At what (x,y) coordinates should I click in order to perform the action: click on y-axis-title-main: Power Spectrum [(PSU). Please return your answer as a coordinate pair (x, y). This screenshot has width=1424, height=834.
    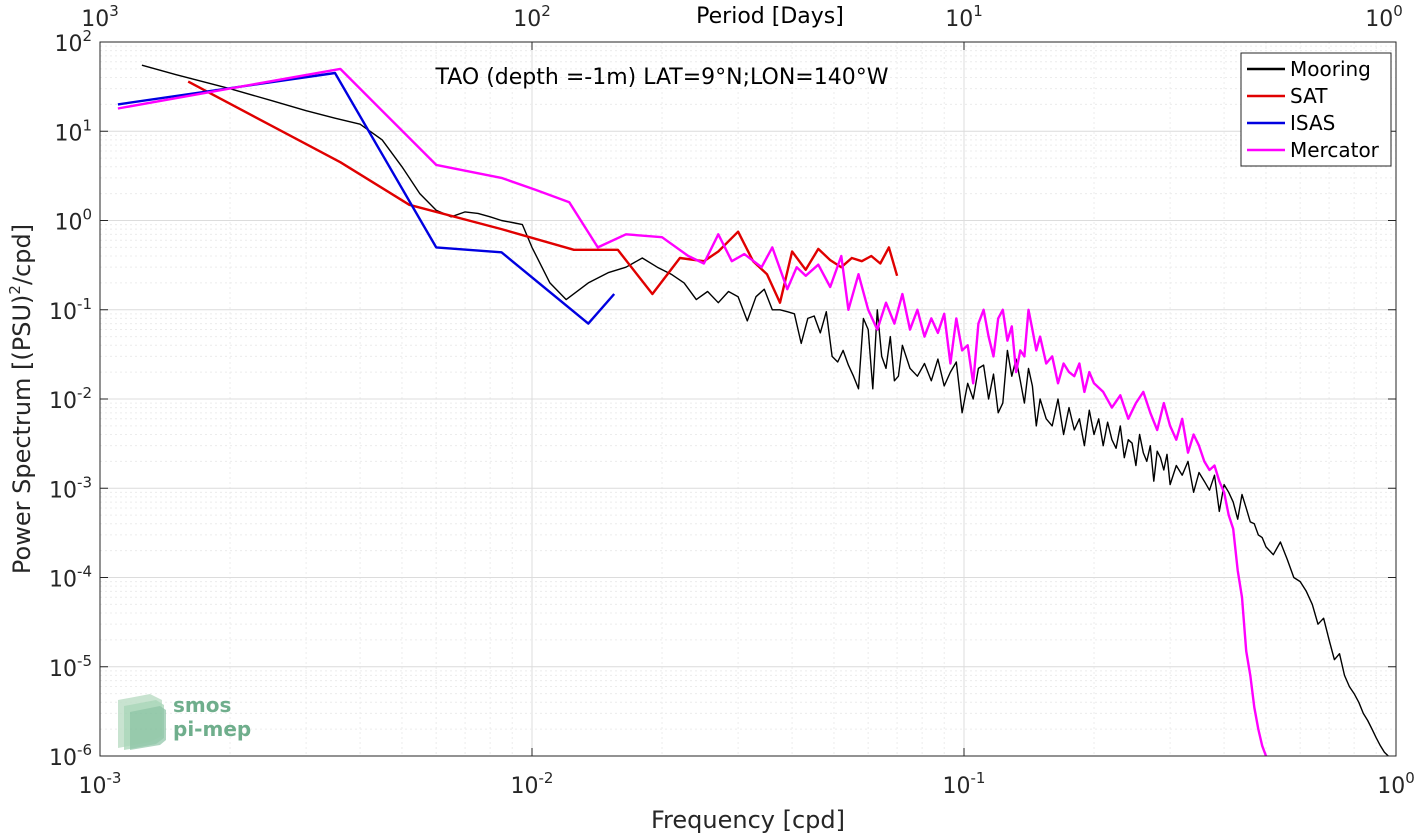
    Looking at the image, I should click on (22, 434).